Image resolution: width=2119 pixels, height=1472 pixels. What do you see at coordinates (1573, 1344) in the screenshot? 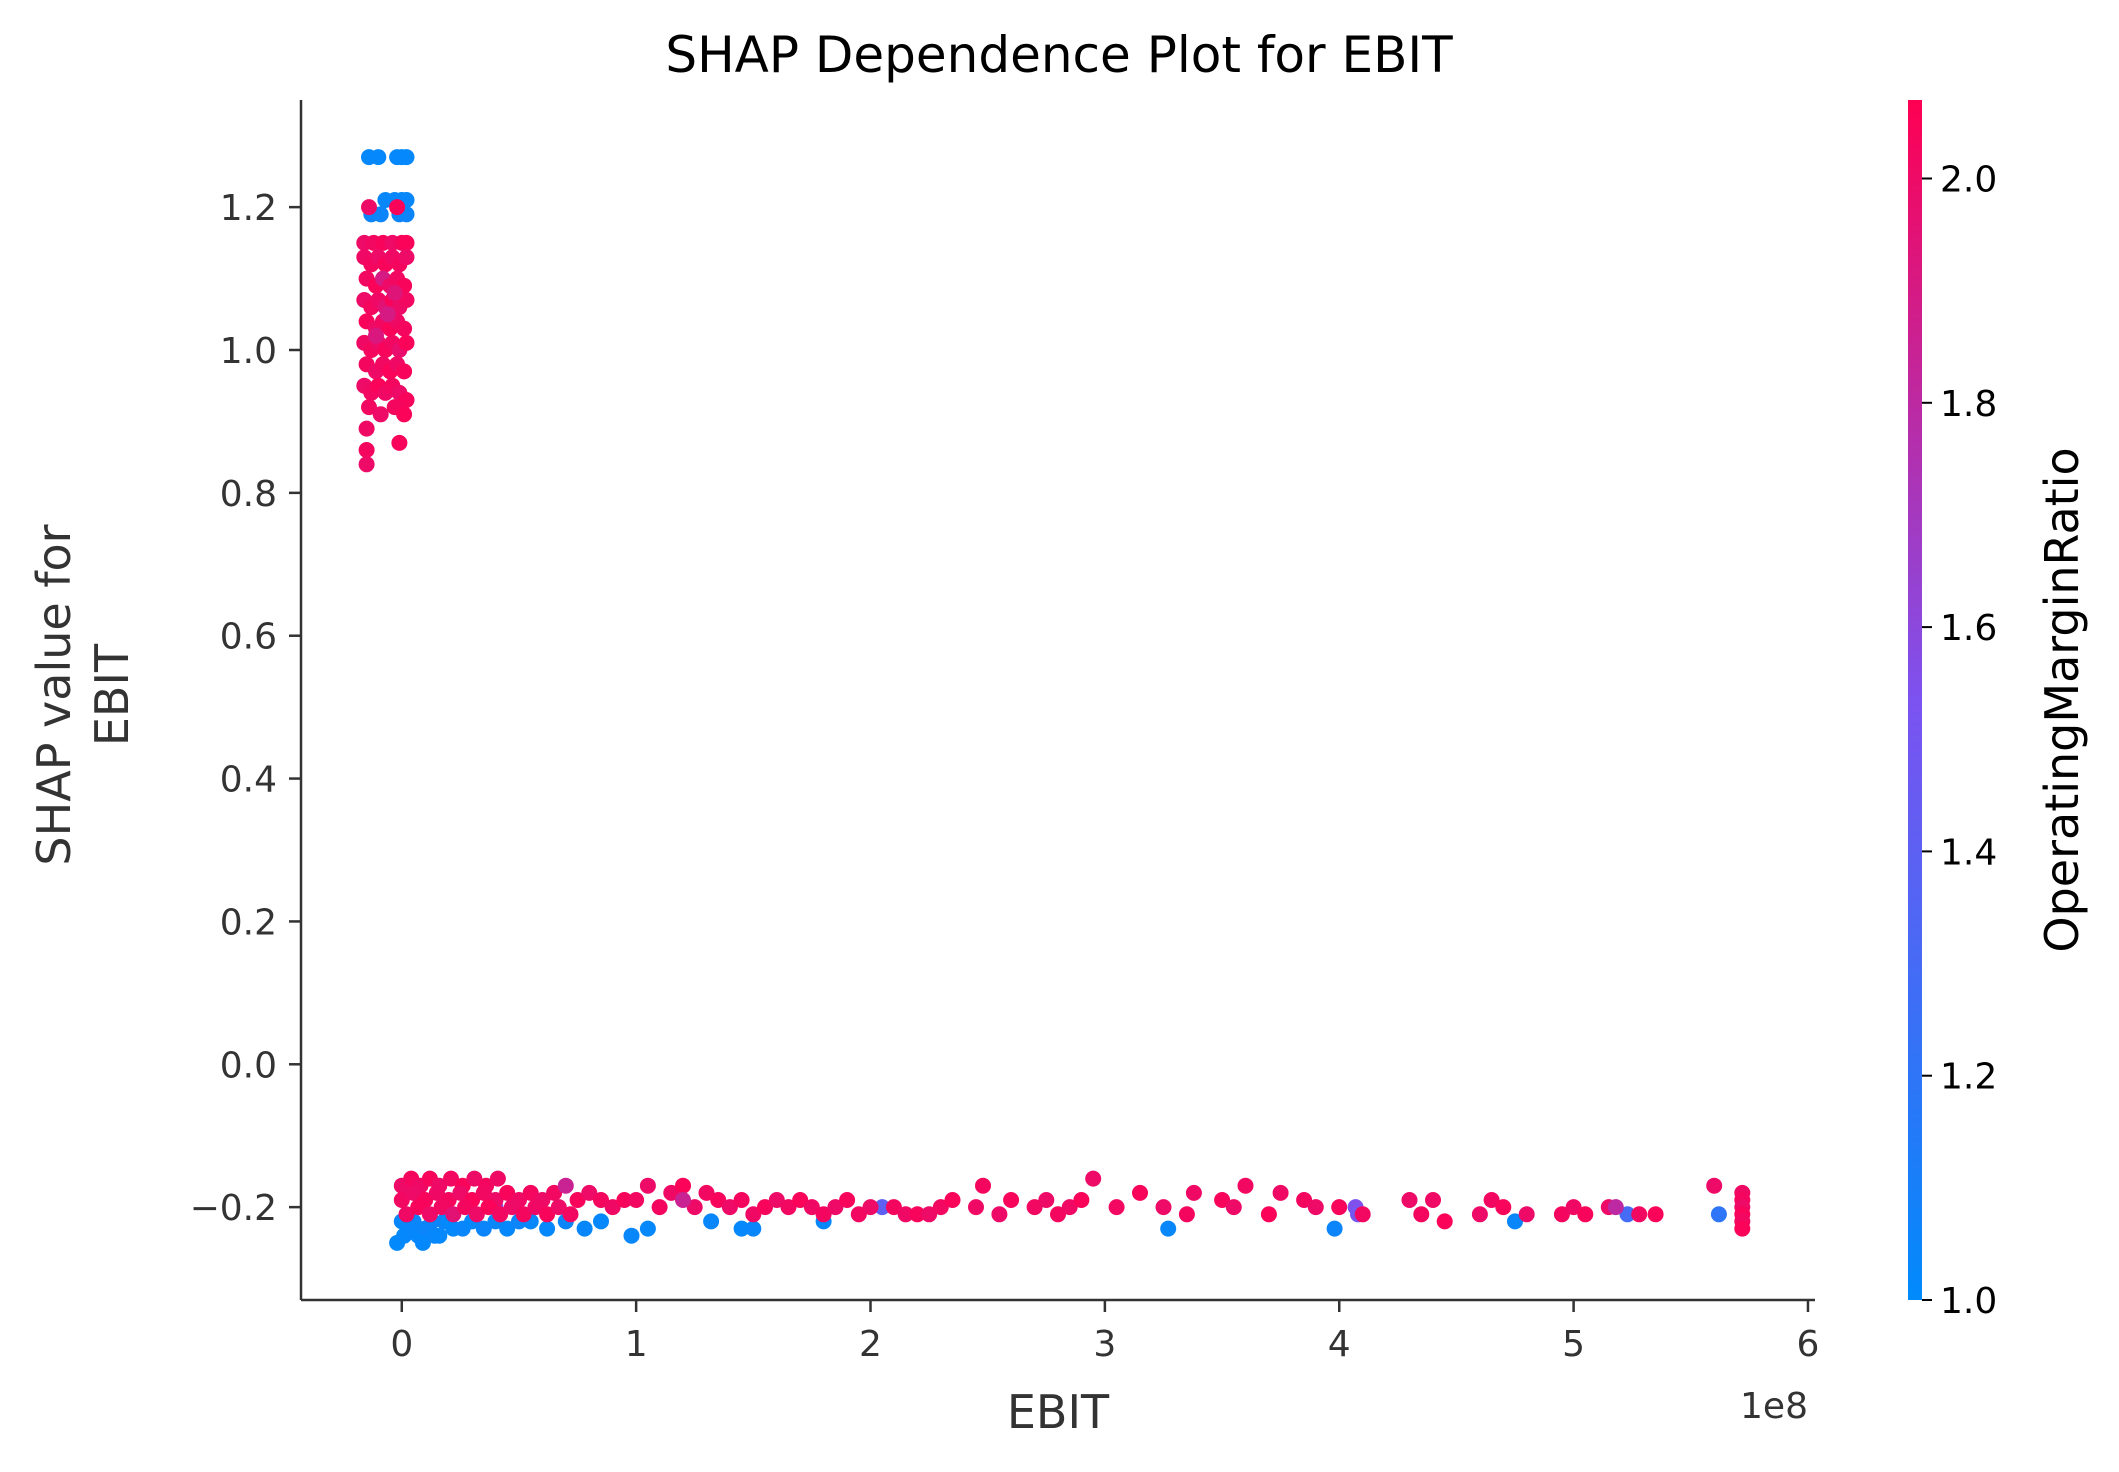
I see `x-tick-label: 5` at bounding box center [1573, 1344].